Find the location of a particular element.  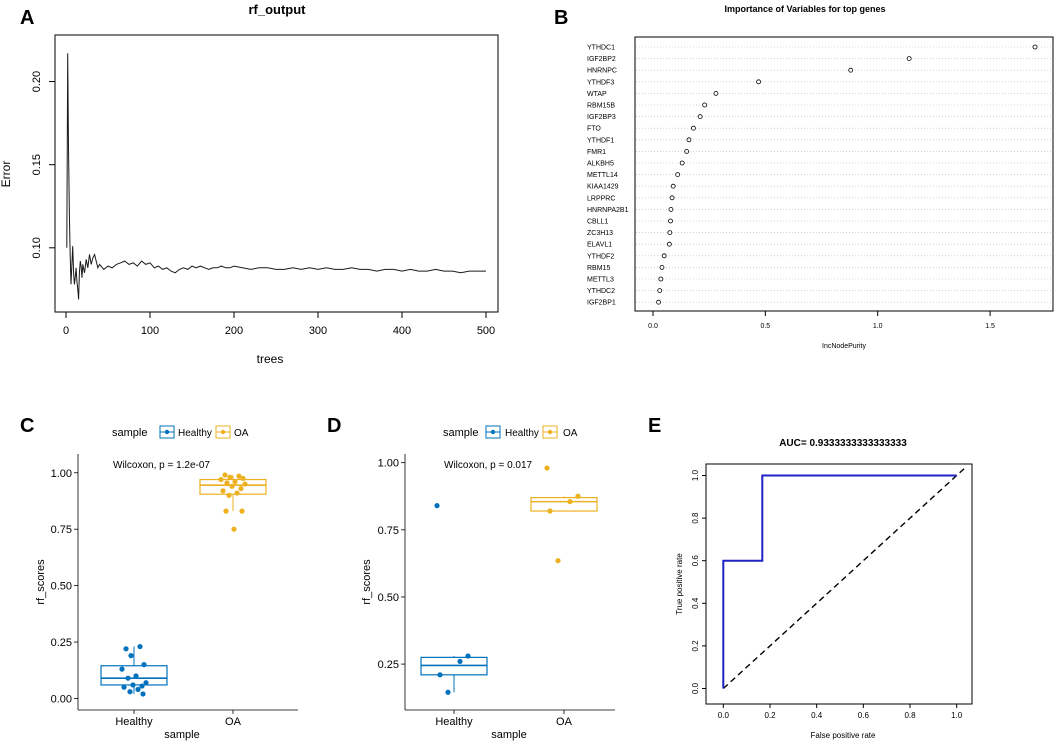

gene-label: METTL14 is located at coordinates (602, 175).